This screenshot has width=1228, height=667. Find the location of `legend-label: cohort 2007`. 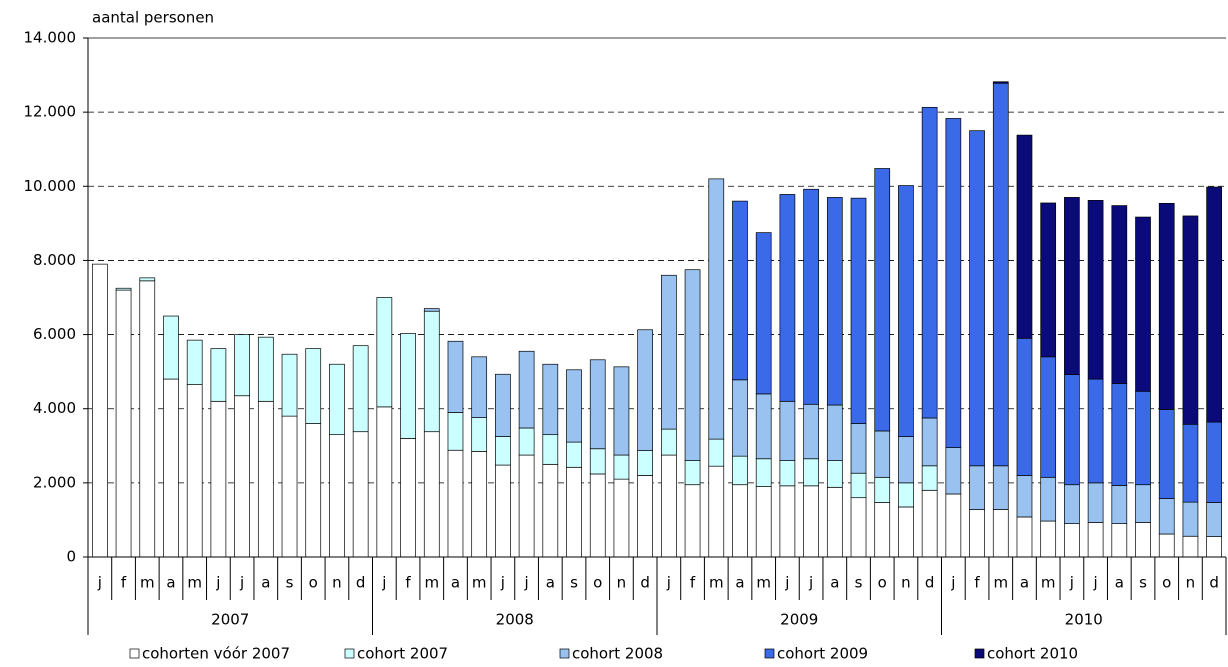

legend-label: cohort 2007 is located at coordinates (402, 654).